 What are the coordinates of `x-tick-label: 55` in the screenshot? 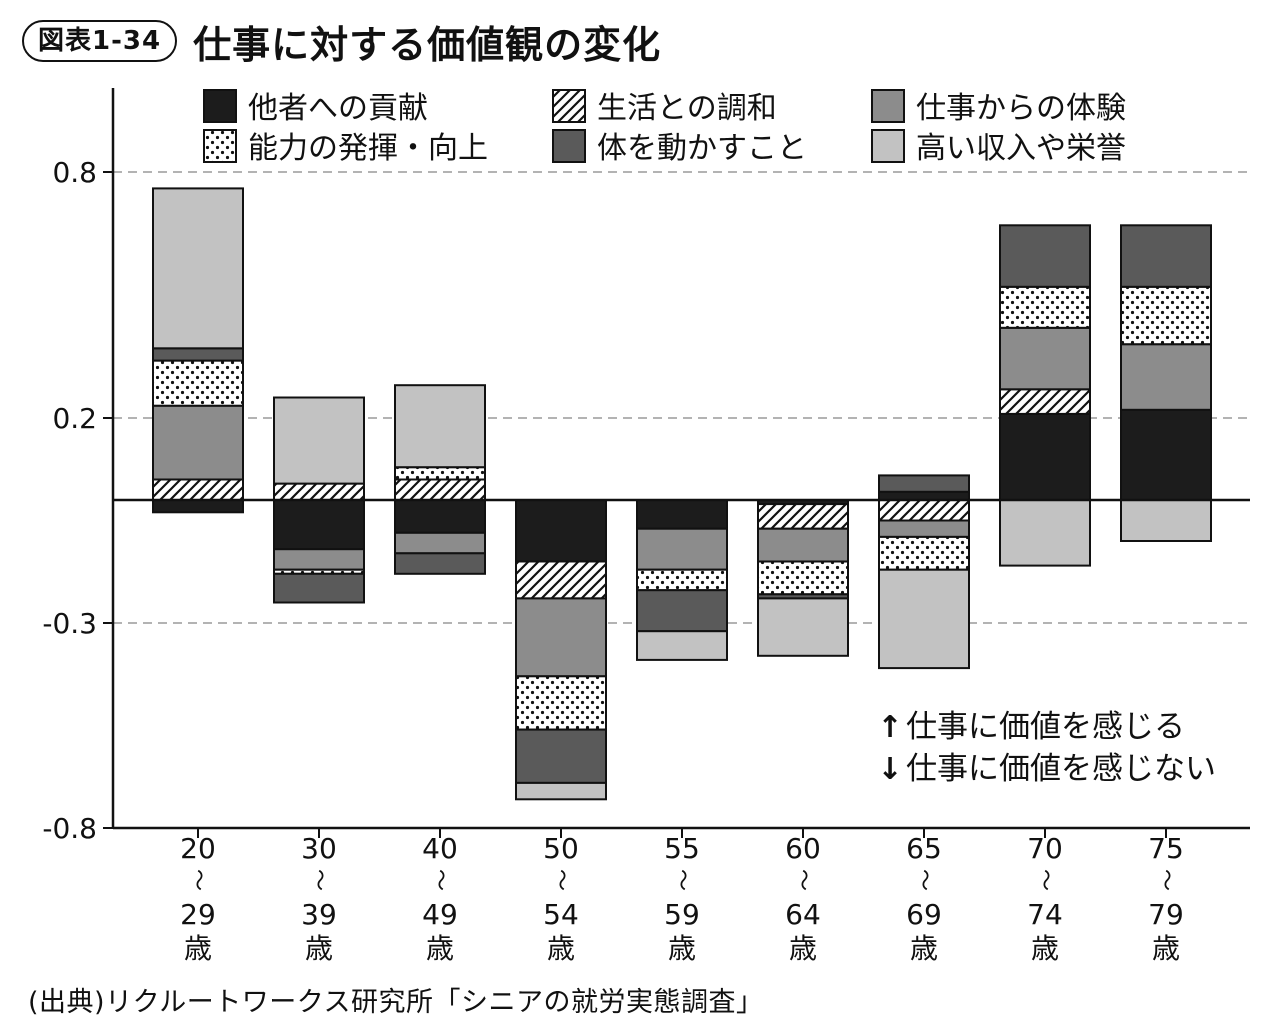 It's located at (682, 848).